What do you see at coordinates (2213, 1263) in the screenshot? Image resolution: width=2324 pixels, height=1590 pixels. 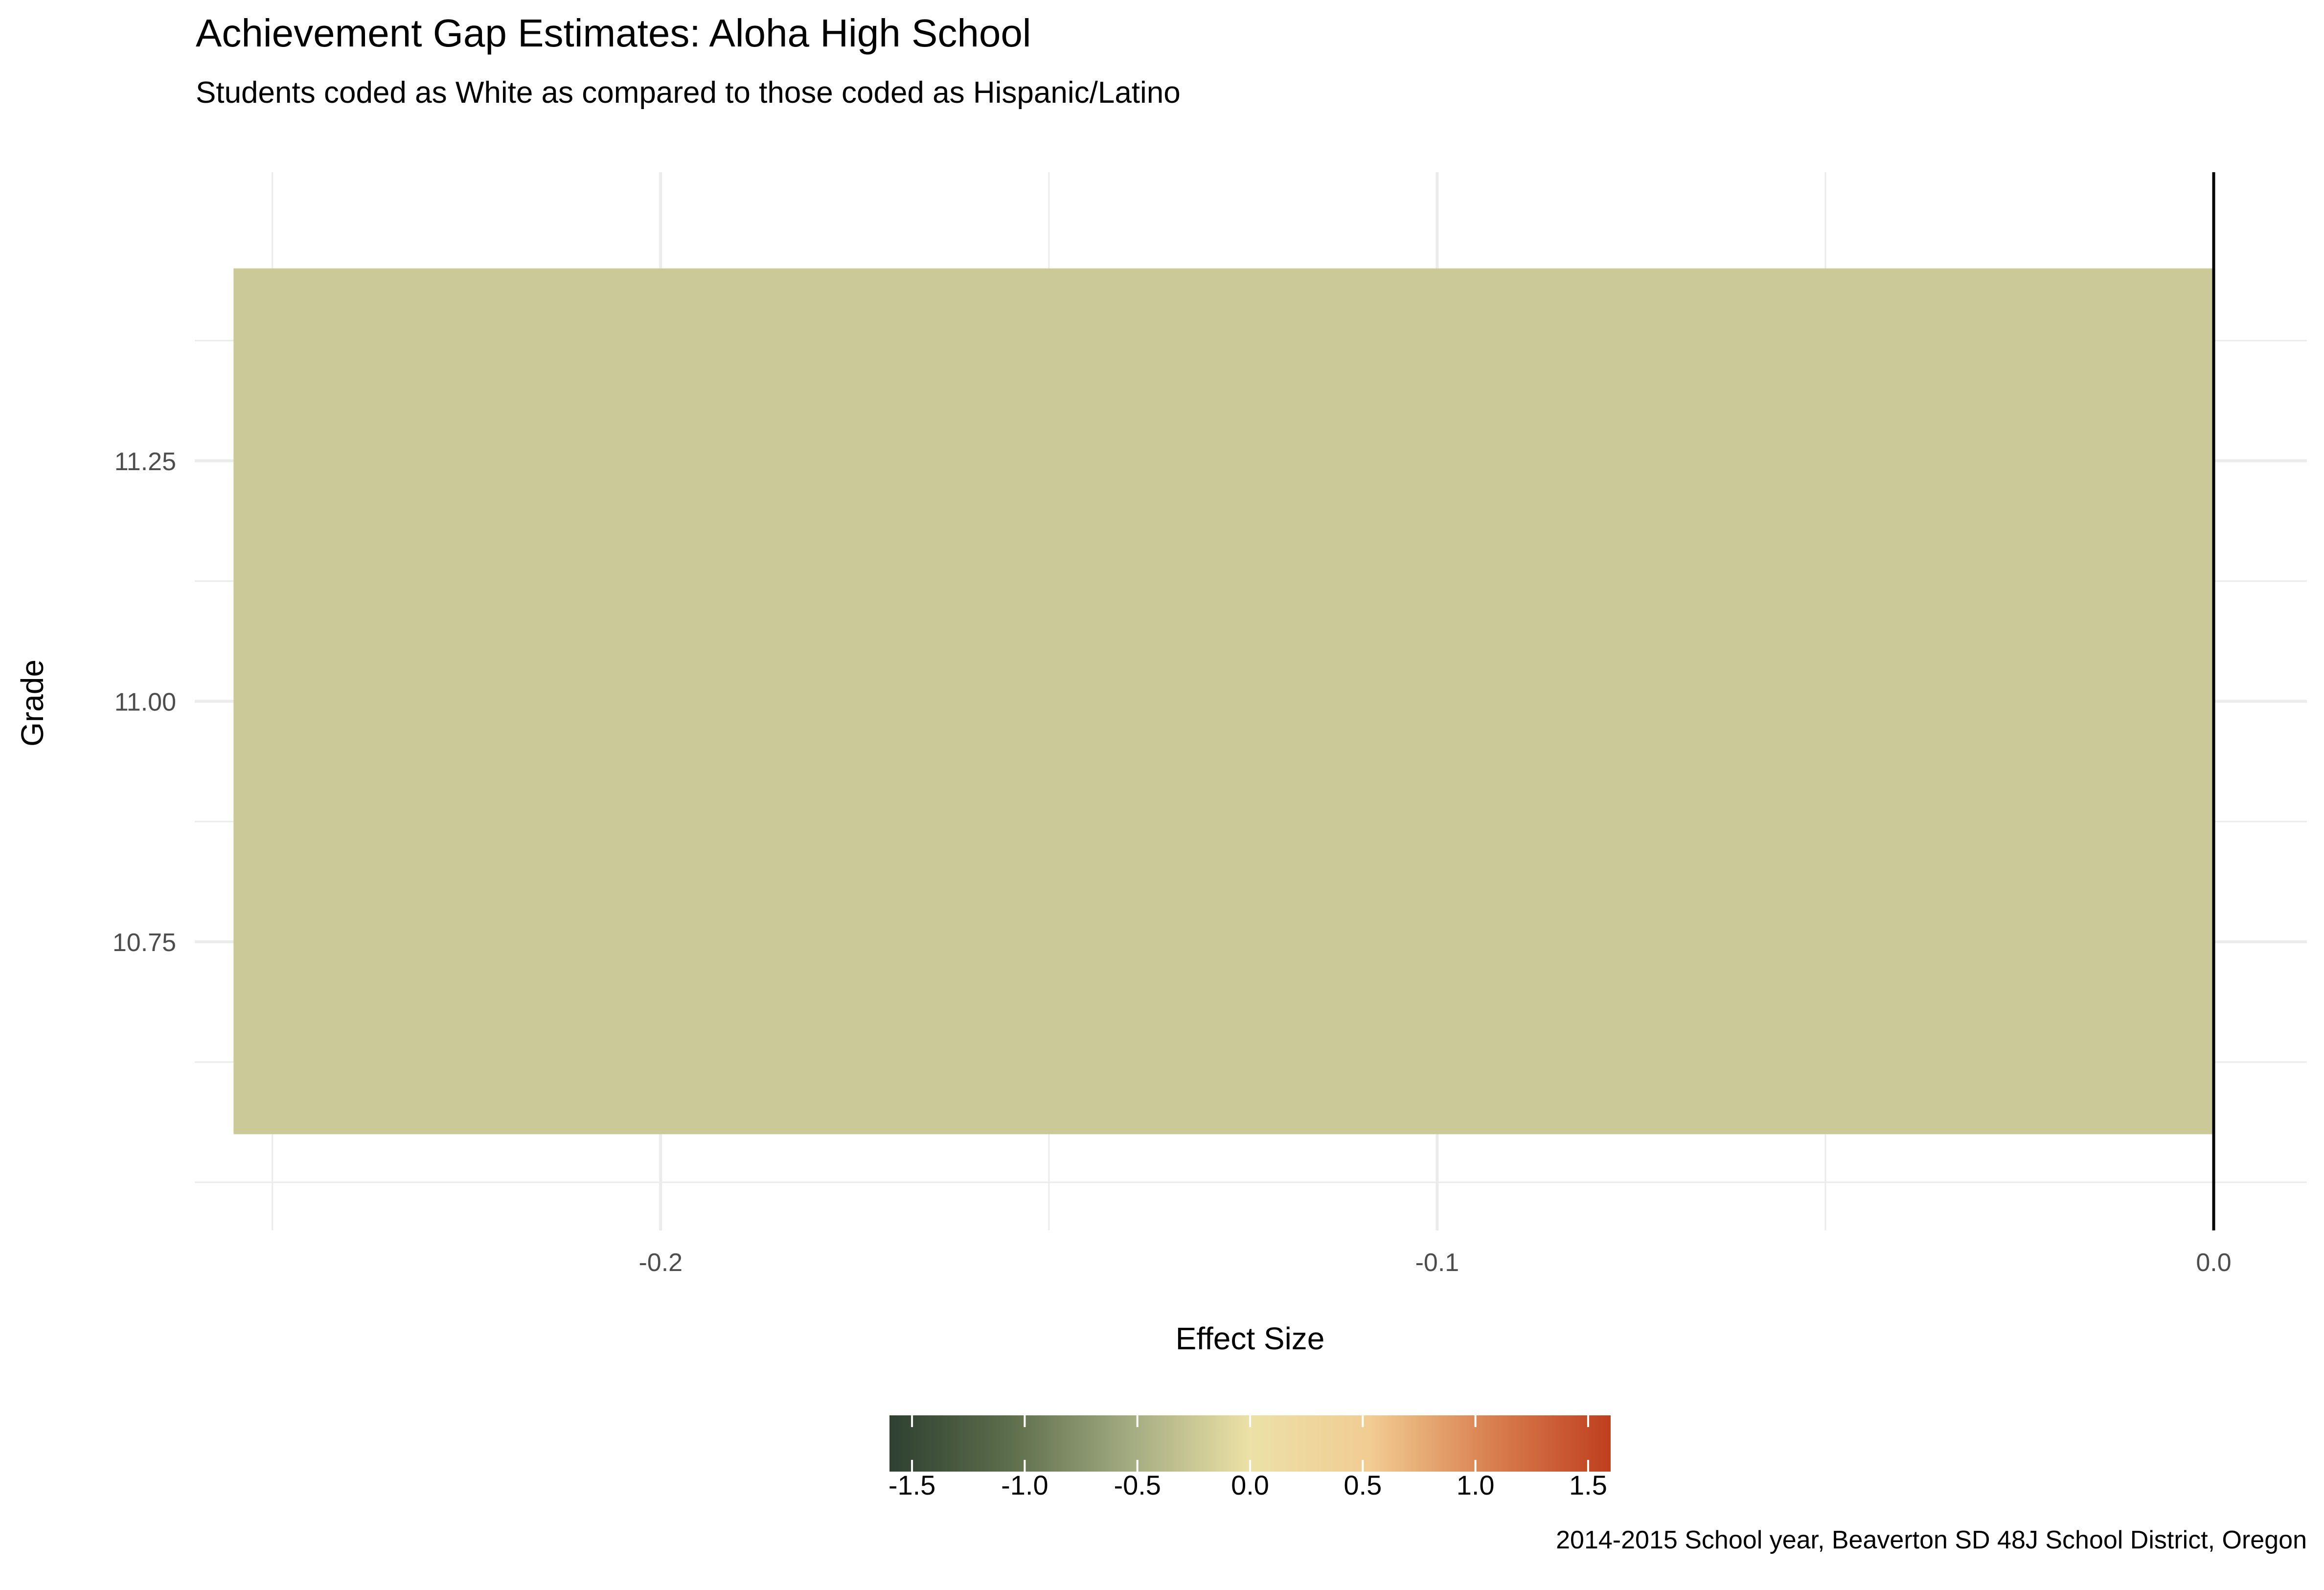 I see `x-tick-label: 0.0` at bounding box center [2213, 1263].